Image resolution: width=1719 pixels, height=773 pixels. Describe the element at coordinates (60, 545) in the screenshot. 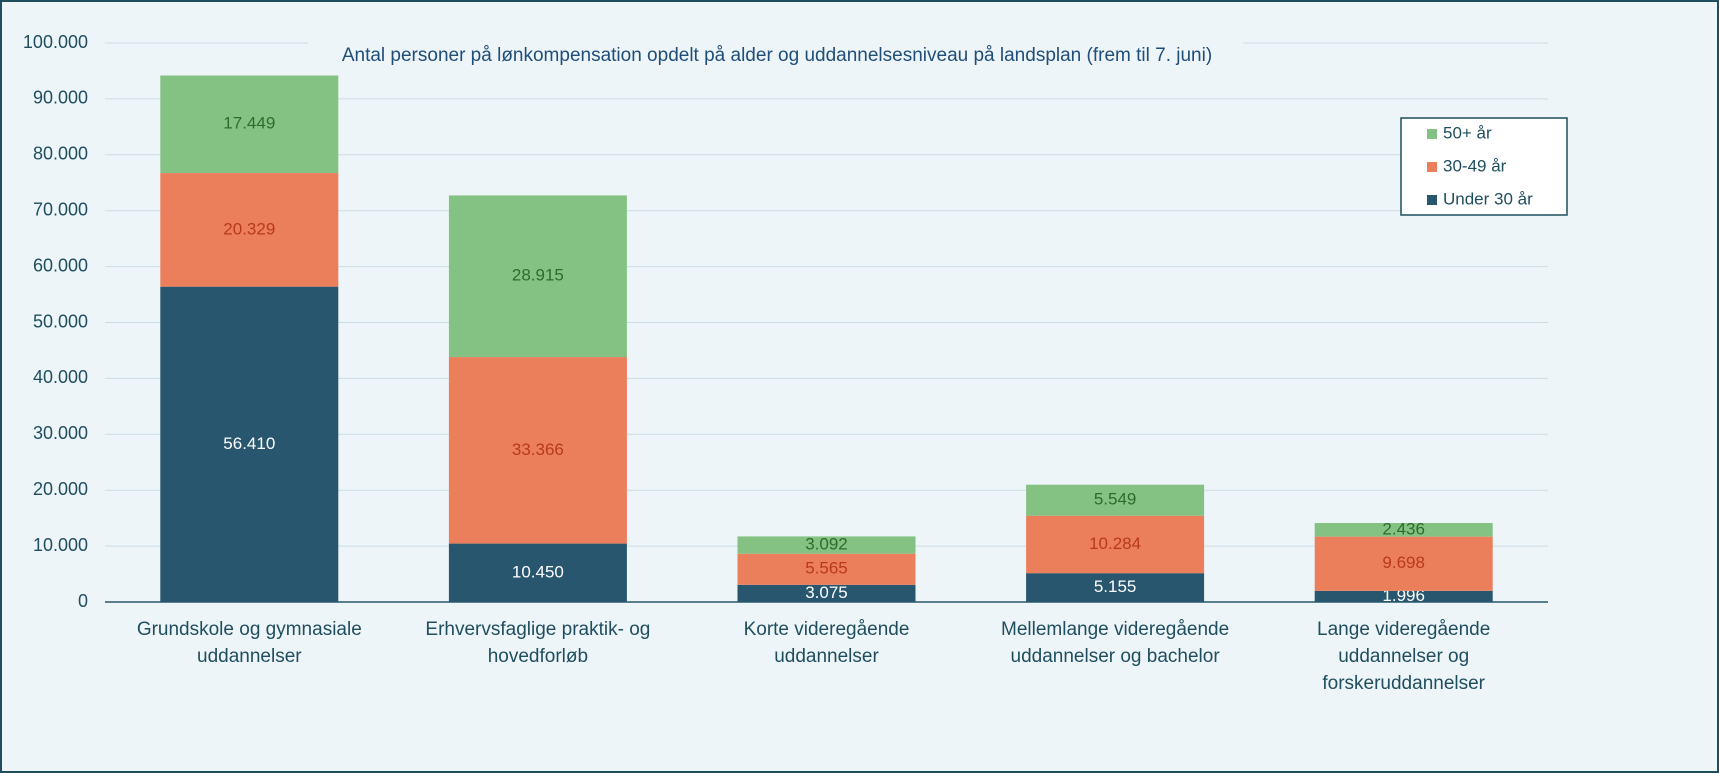

I see `y-tick-label: 10.000` at that location.